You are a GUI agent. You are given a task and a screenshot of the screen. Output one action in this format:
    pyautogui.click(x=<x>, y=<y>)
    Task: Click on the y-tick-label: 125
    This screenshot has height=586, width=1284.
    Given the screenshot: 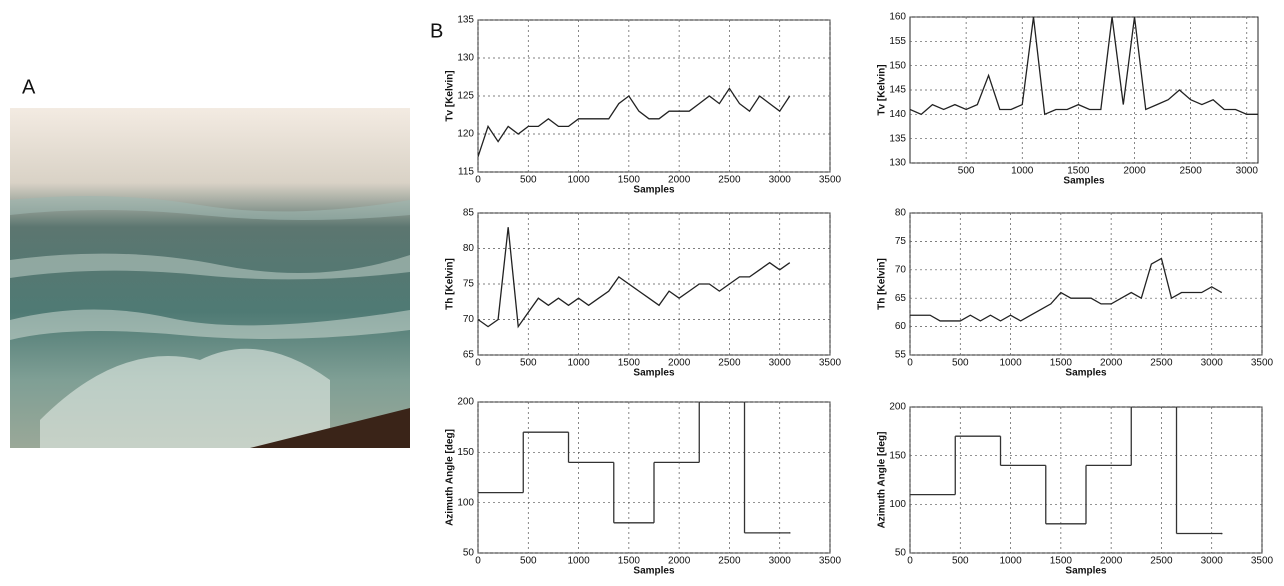 What is the action you would take?
    pyautogui.click(x=465, y=96)
    